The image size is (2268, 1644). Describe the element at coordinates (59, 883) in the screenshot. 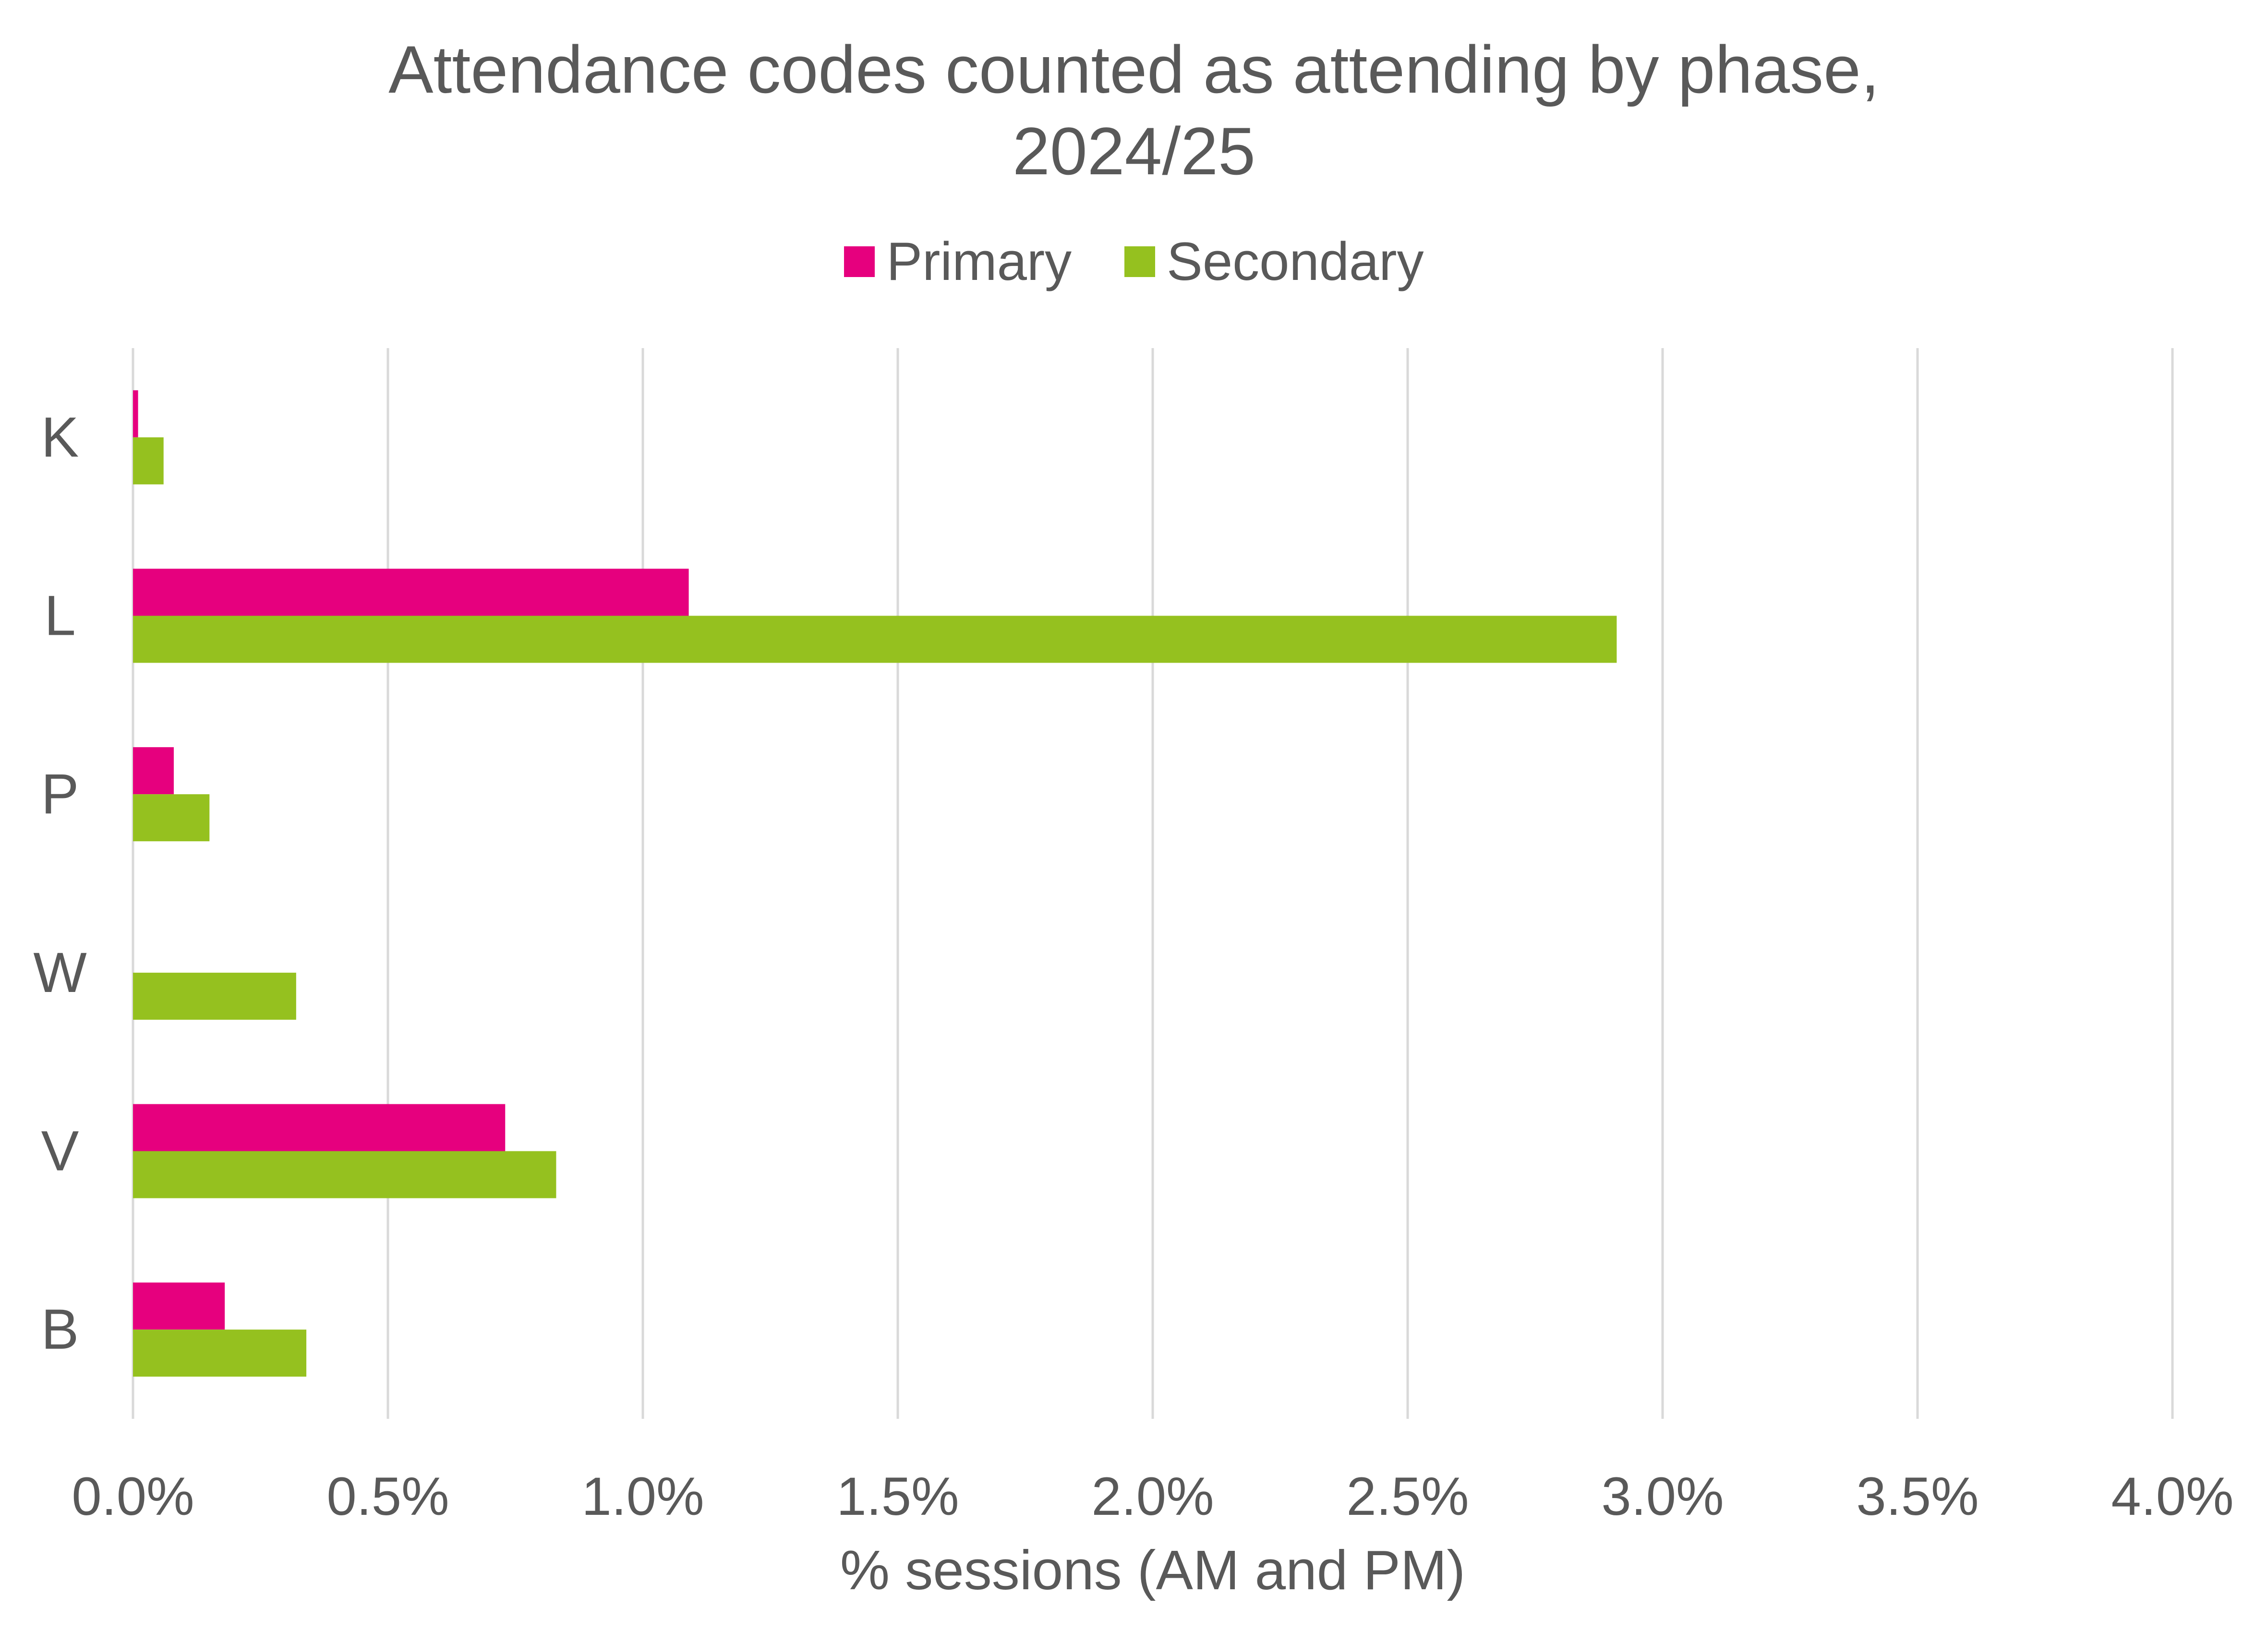

I see `y-axis-labels: K L P W V B` at that location.